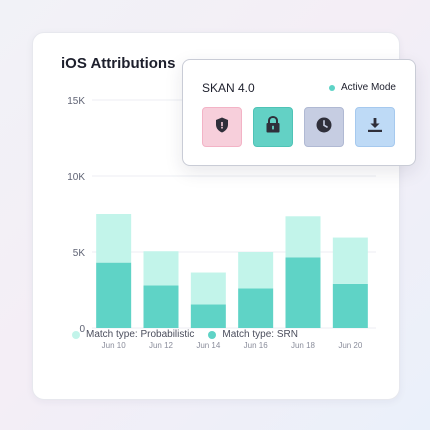 The width and height of the screenshot is (430, 430). I want to click on x-tick-label: Jun 12, so click(161, 345).